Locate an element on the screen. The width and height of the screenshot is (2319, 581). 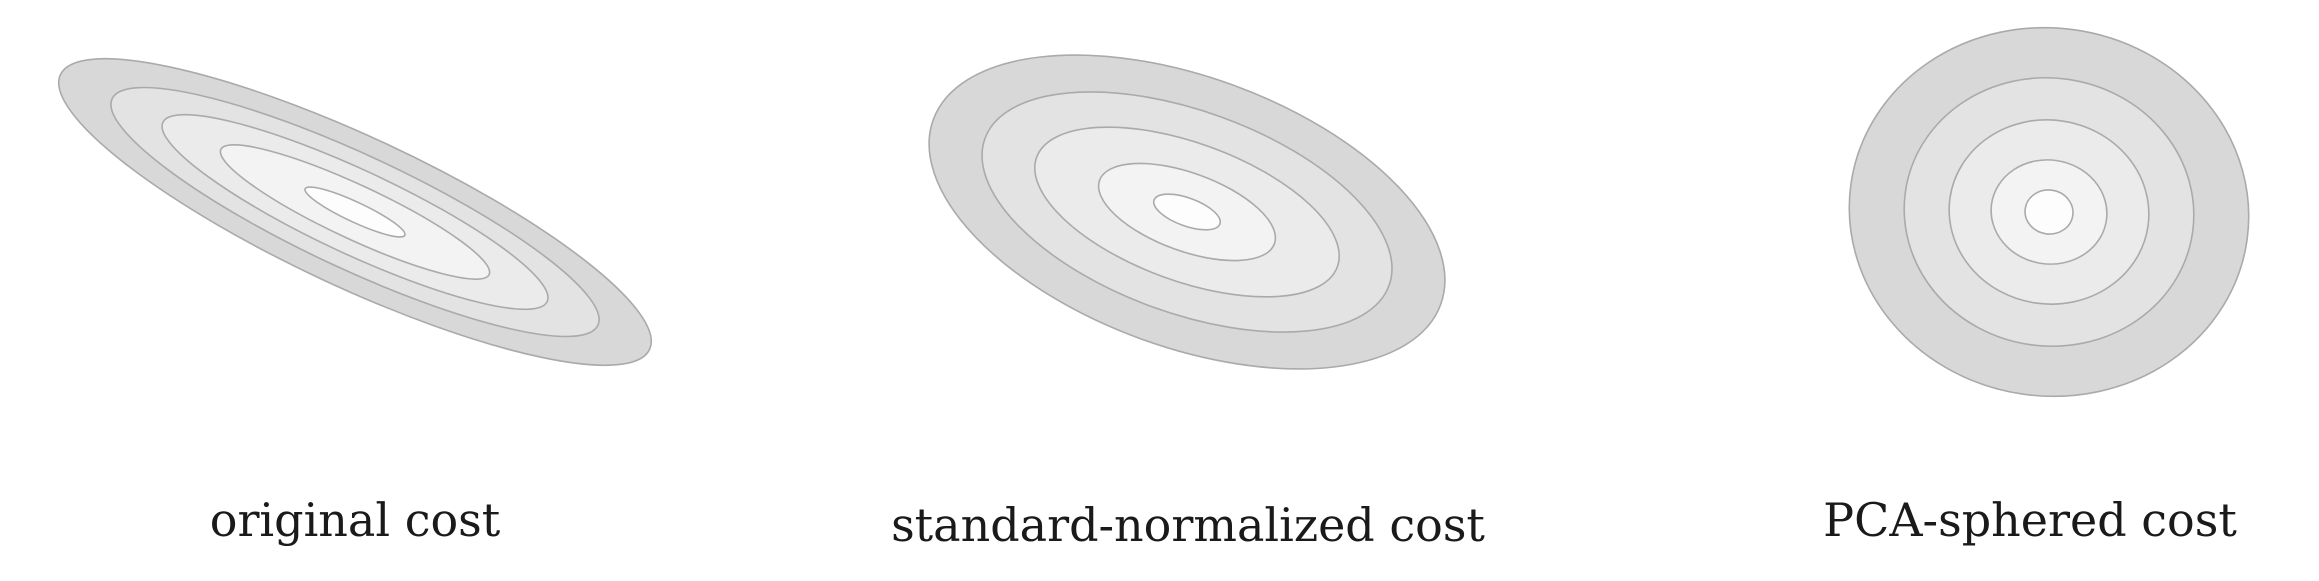
contour-set-original is located at coordinates (355, 212).